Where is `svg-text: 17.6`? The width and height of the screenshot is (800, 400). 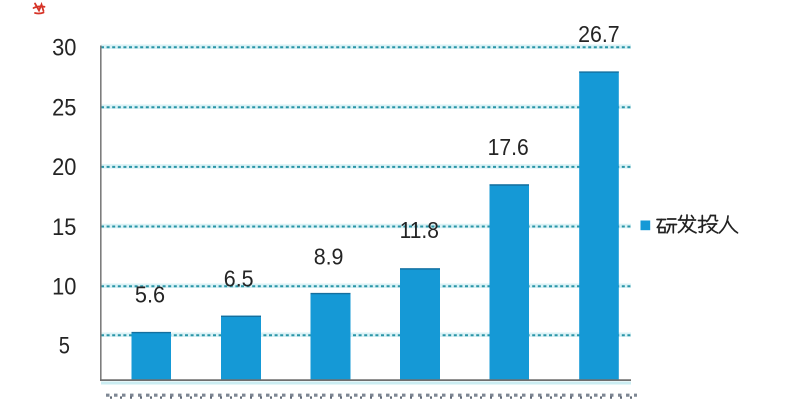
svg-text: 17.6 is located at coordinates (508, 147).